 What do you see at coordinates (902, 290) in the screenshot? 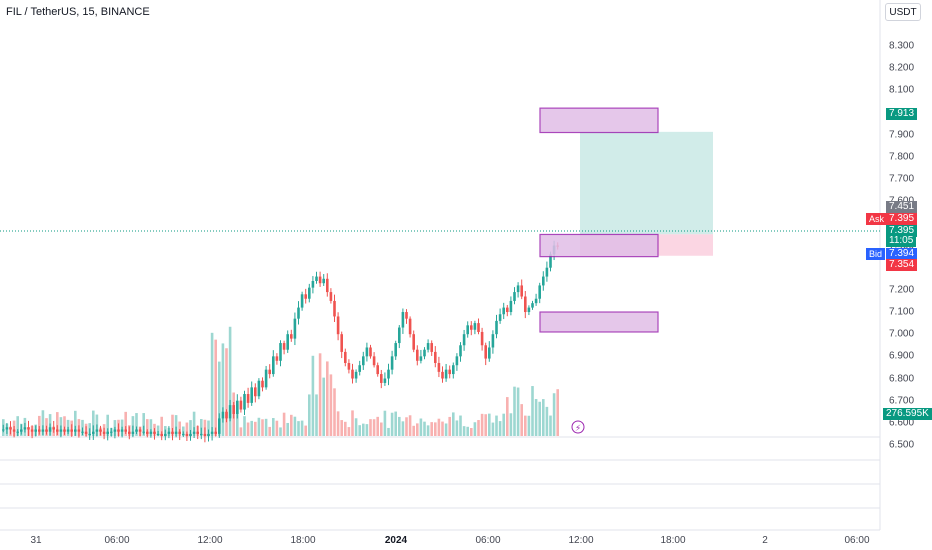
I see `price-tick: 7.200` at bounding box center [902, 290].